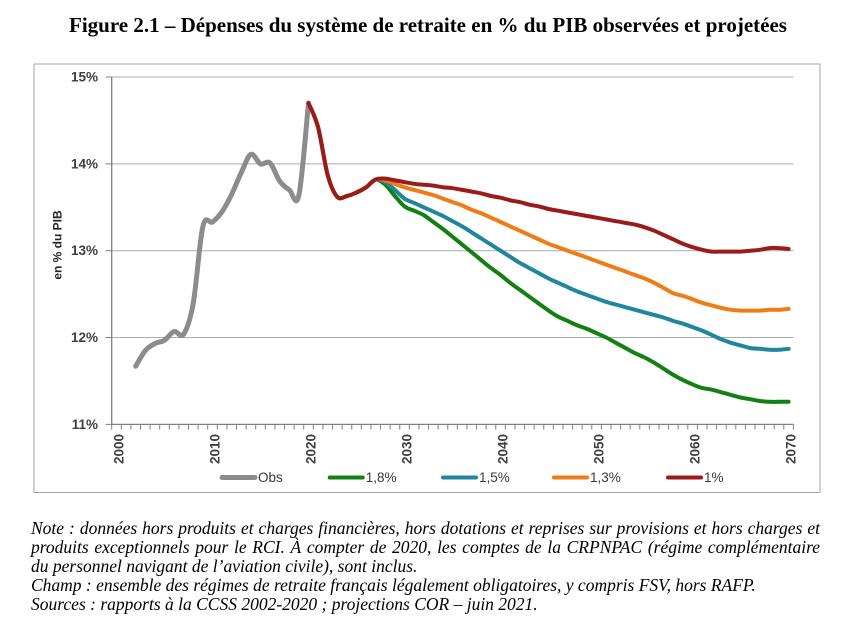  Describe the element at coordinates (84, 250) in the screenshot. I see `svg-text: 13%` at that location.